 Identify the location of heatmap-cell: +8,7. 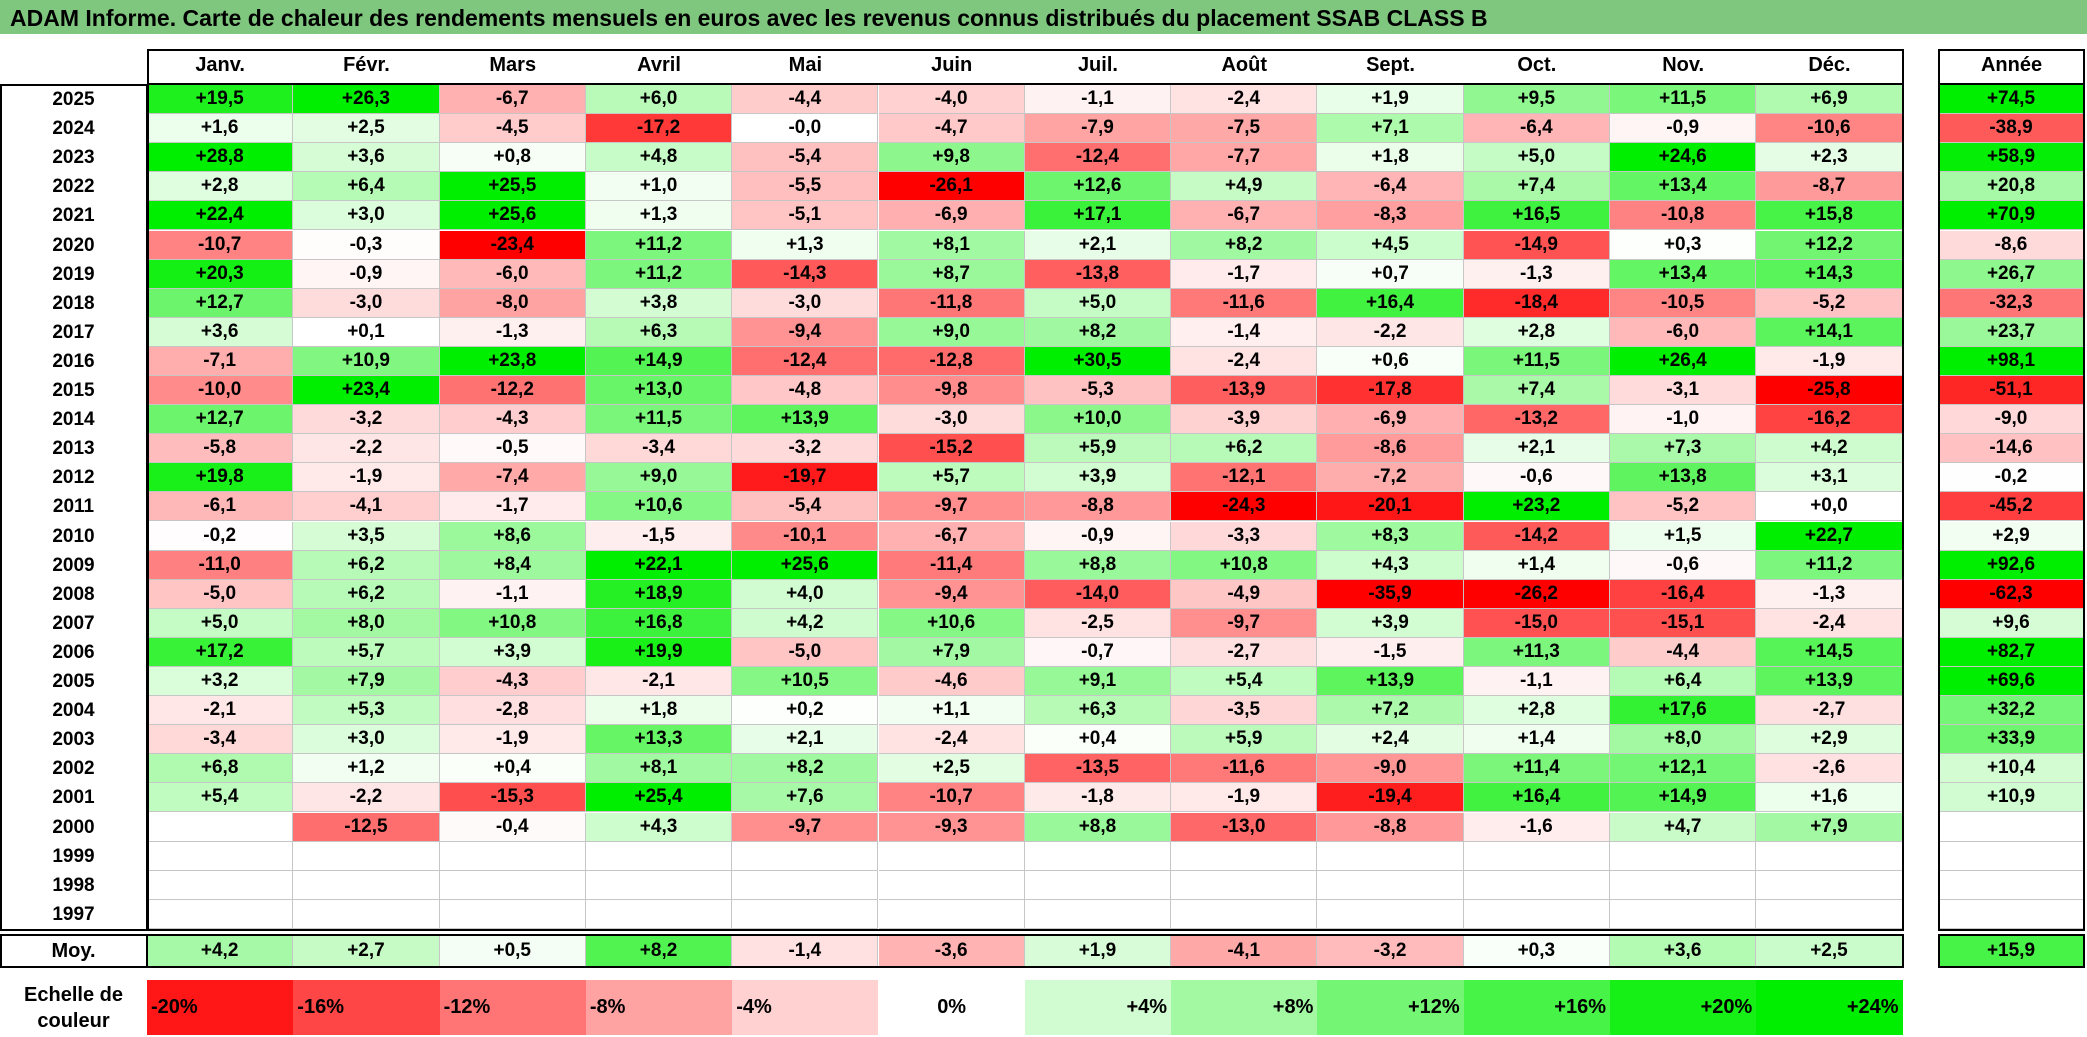
(951, 274).